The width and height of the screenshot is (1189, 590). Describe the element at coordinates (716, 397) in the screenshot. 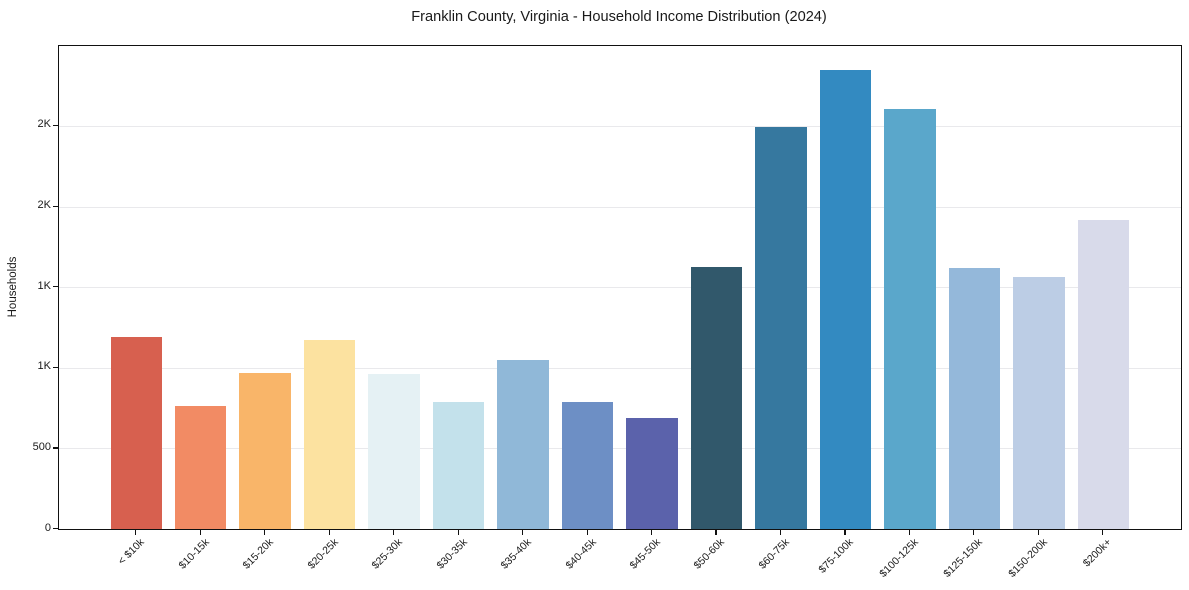

I see `bar-50-60k` at that location.